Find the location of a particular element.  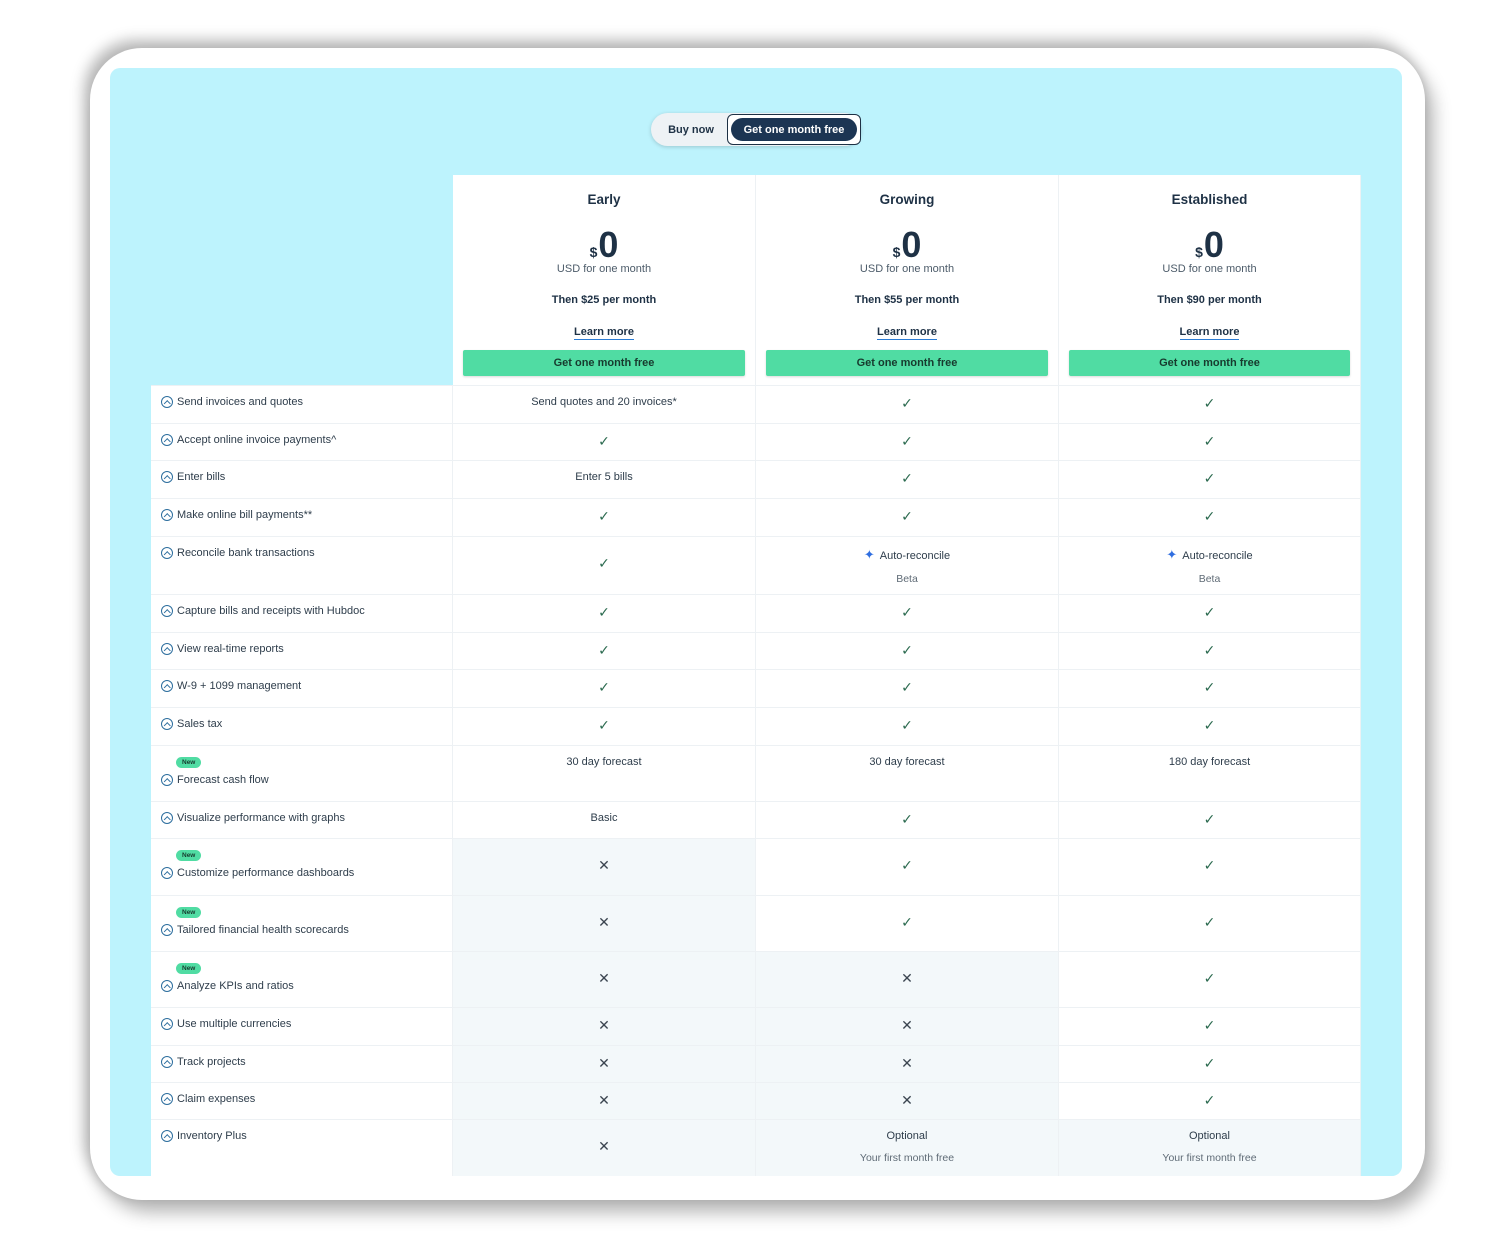

feature-label: Accept online invoice payments^ is located at coordinates (302, 442).